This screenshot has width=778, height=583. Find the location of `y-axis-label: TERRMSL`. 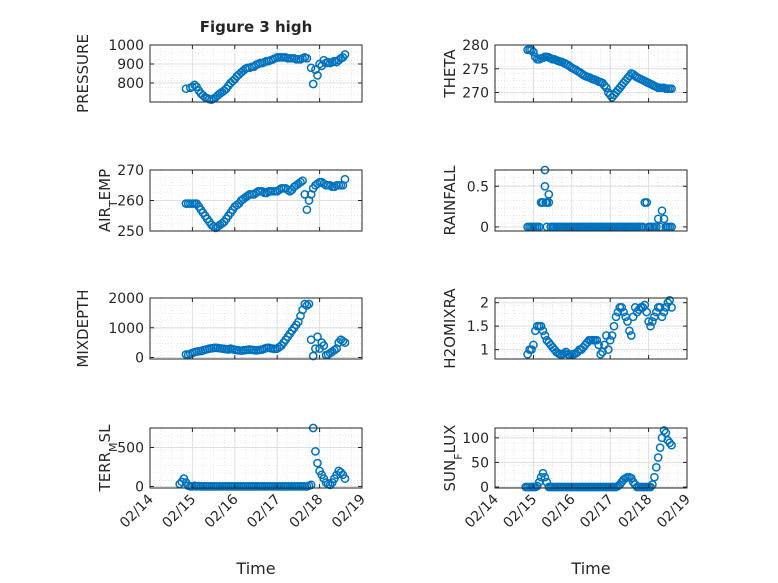

y-axis-label: TERRMSL is located at coordinates (108, 458).